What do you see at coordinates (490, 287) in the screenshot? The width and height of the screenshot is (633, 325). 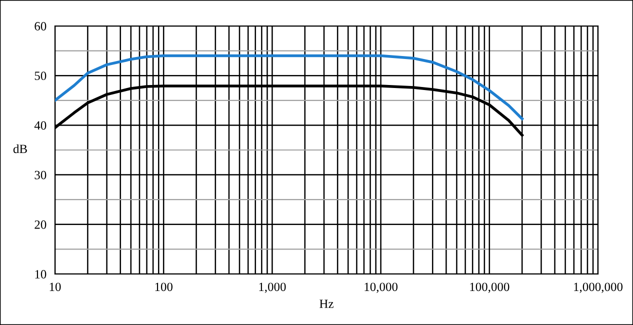 I see `x-tick-label: 100,000` at bounding box center [490, 287].